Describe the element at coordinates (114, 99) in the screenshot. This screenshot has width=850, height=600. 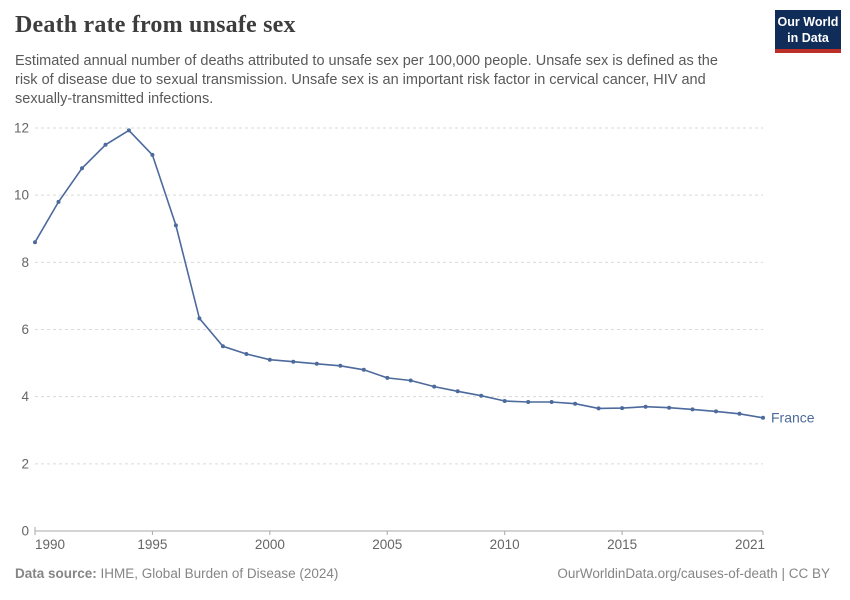
I see `subtitle-line: sexually-transmitted infections.` at that location.